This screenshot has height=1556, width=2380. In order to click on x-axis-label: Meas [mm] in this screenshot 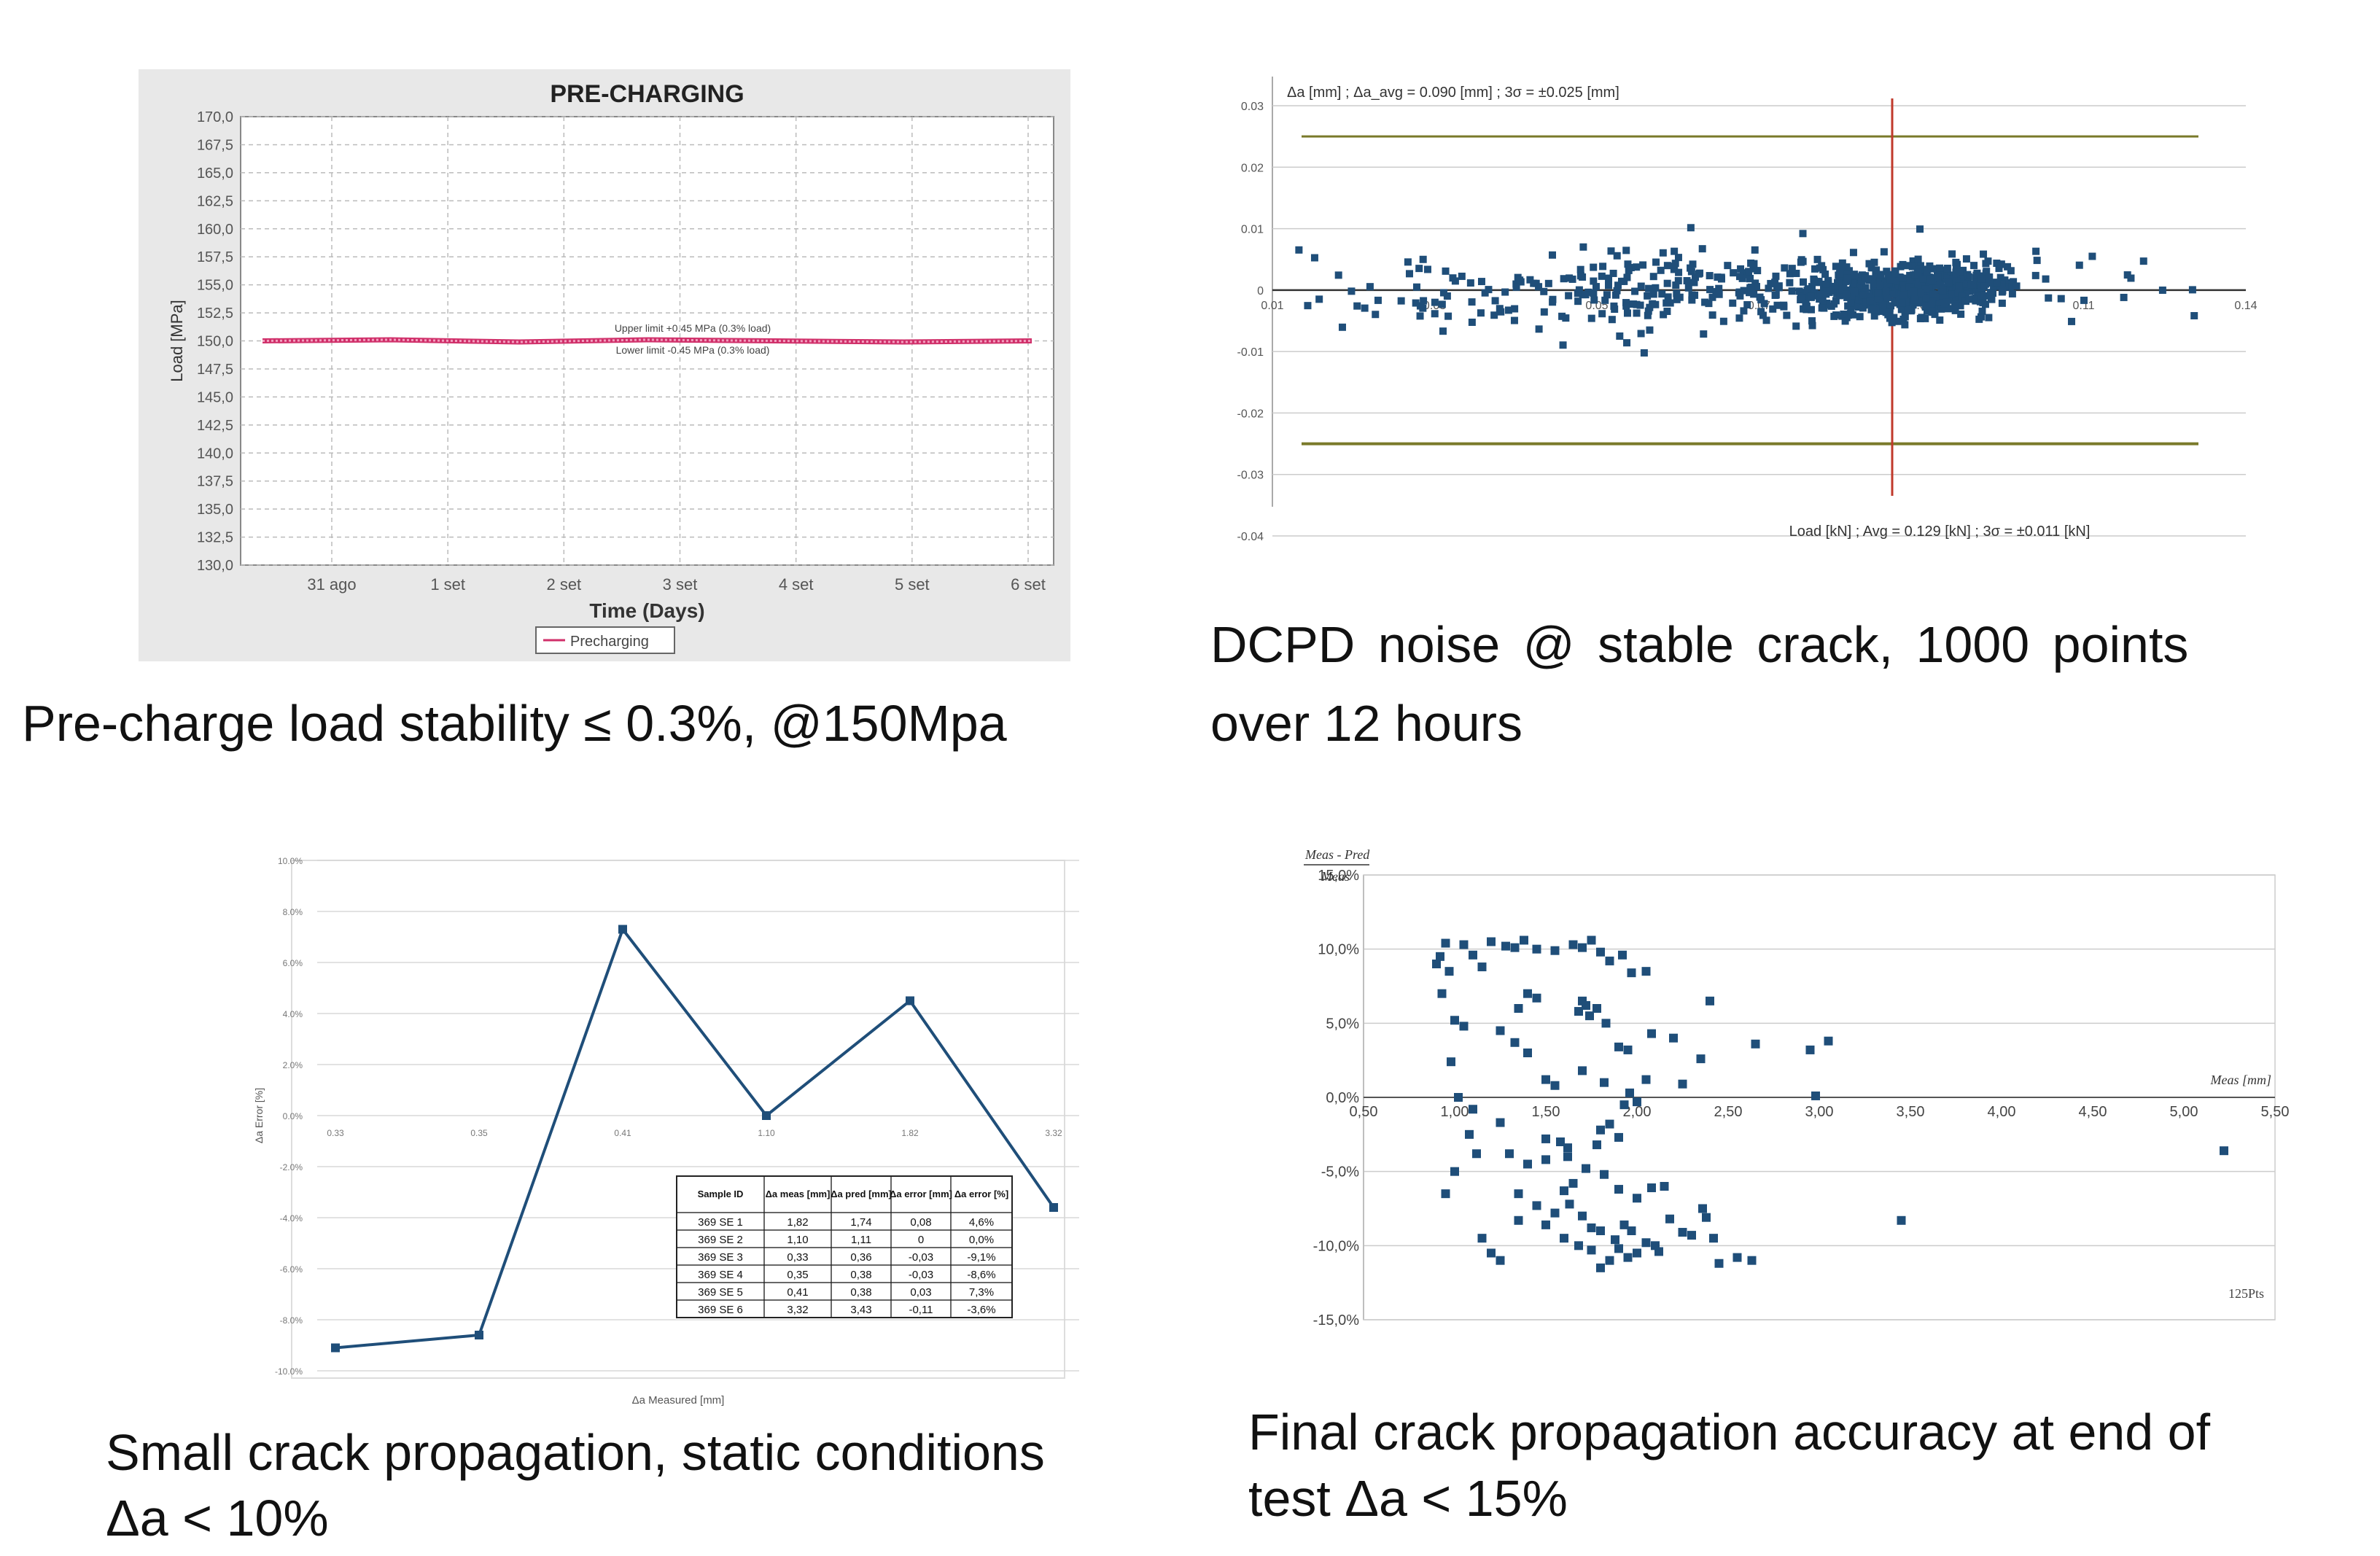, I will do `click(2241, 1080)`.